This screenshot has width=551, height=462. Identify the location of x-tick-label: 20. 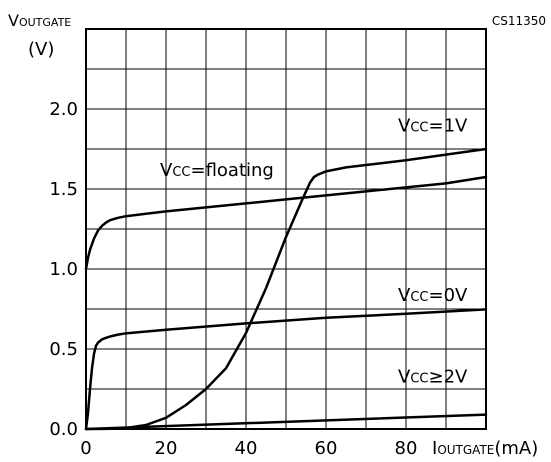
(166, 448).